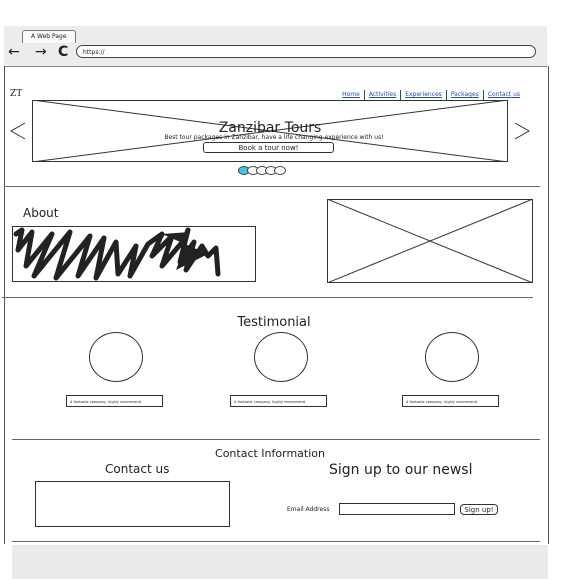 This screenshot has height=579, width=562. Describe the element at coordinates (41, 52) in the screenshot. I see `forward-icon: →` at that location.